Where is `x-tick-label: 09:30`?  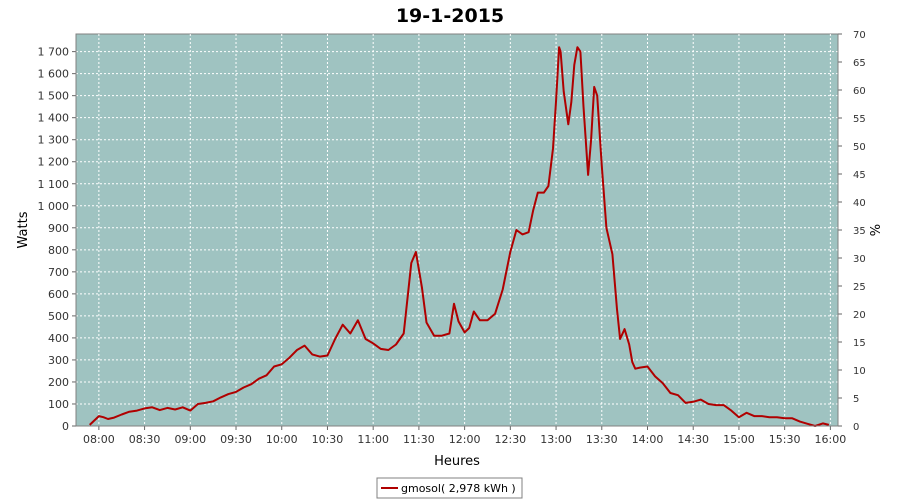 x-tick-label: 09:30 is located at coordinates (236, 439).